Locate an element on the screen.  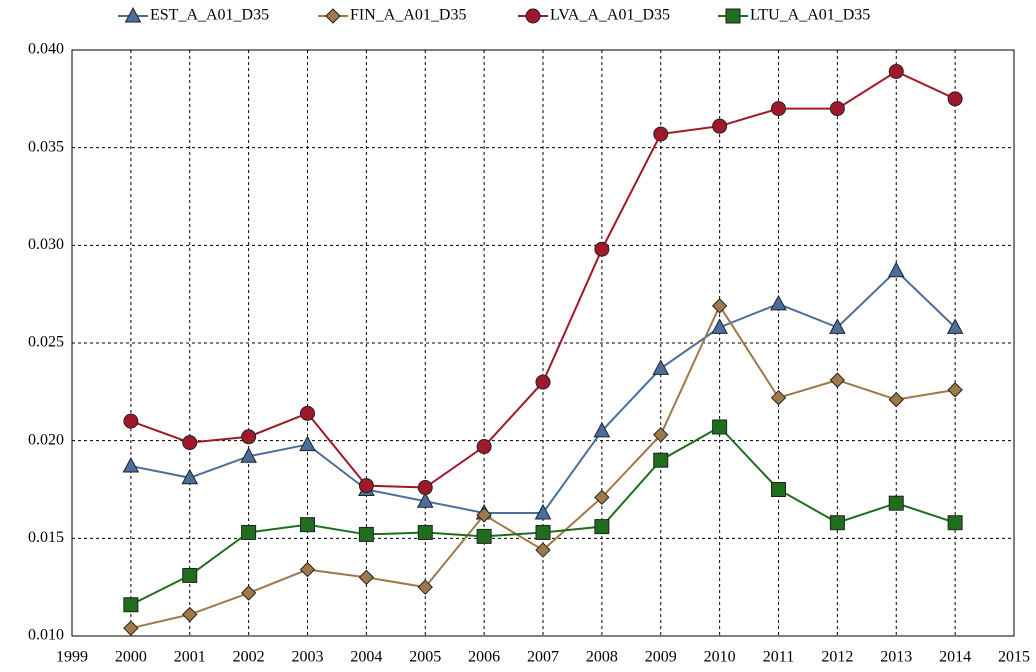
x-tick-label: 2010 is located at coordinates (720, 657).